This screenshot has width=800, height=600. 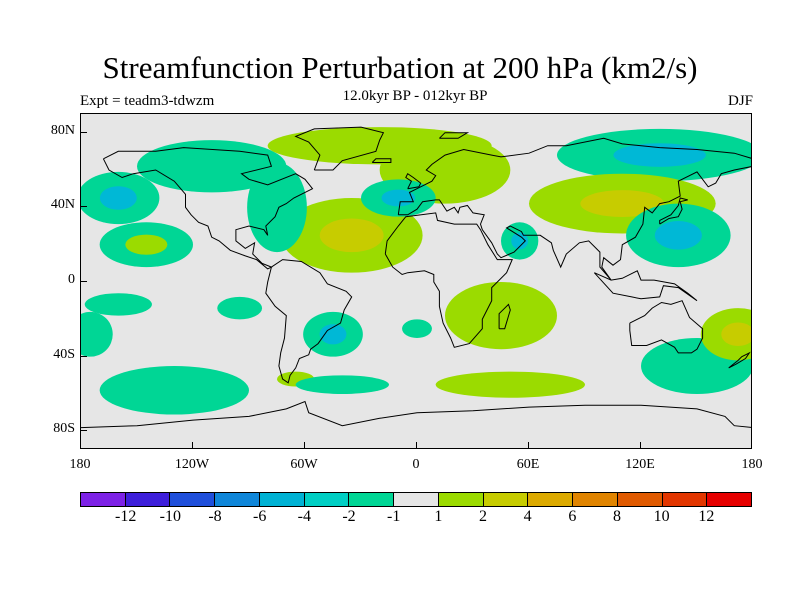 I want to click on colorbar, so click(x=416, y=499).